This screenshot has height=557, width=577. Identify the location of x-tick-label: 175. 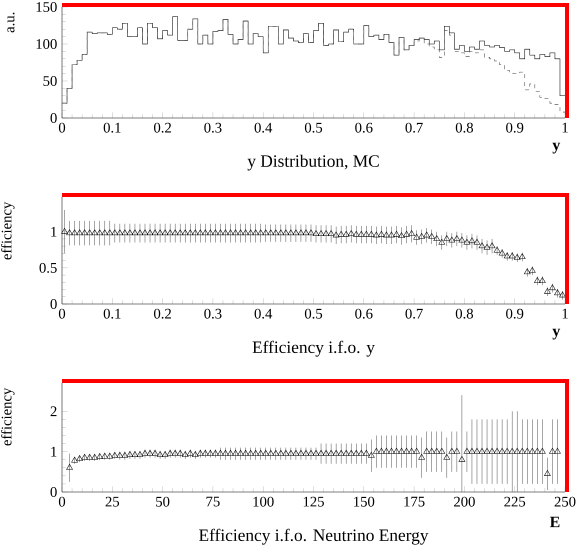
(414, 501).